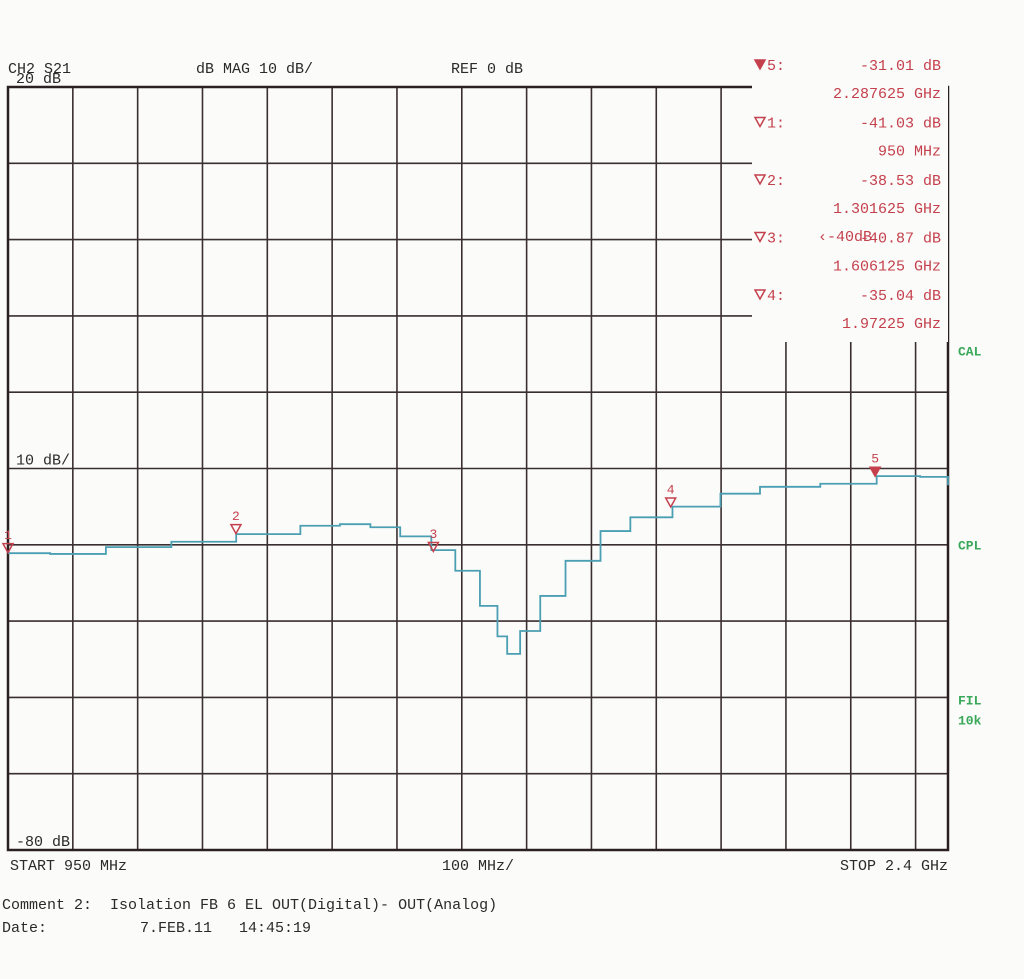 The height and width of the screenshot is (979, 1024). Describe the element at coordinates (887, 94) in the screenshot. I see `readout-freq: 2.287625 GHz` at that location.